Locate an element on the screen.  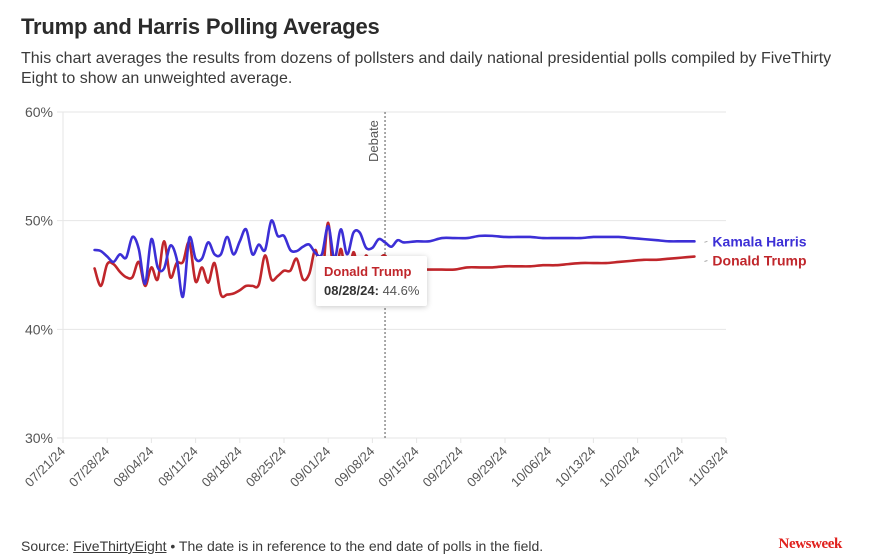
end-label-harris: Kamala Harris is located at coordinates (759, 241).